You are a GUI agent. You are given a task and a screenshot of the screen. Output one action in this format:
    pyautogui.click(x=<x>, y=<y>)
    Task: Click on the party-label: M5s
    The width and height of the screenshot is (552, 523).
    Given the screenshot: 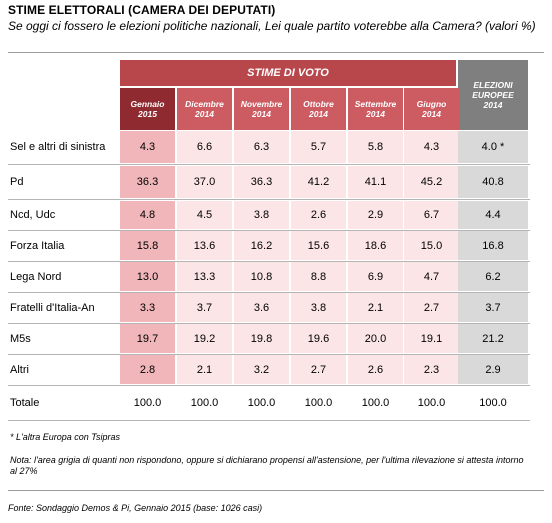 What is the action you would take?
    pyautogui.click(x=20, y=338)
    